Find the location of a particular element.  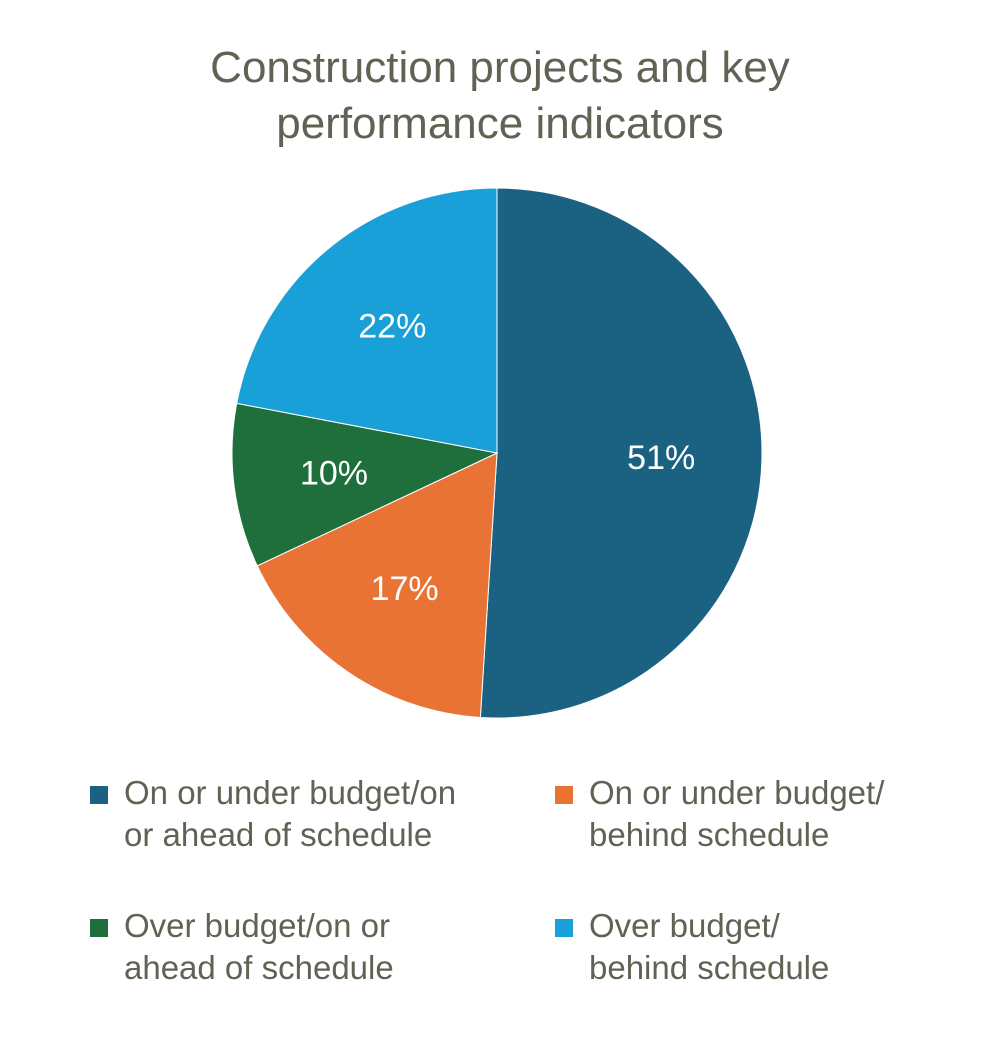

slice-over-budget-behind-schedule is located at coordinates (367, 320).